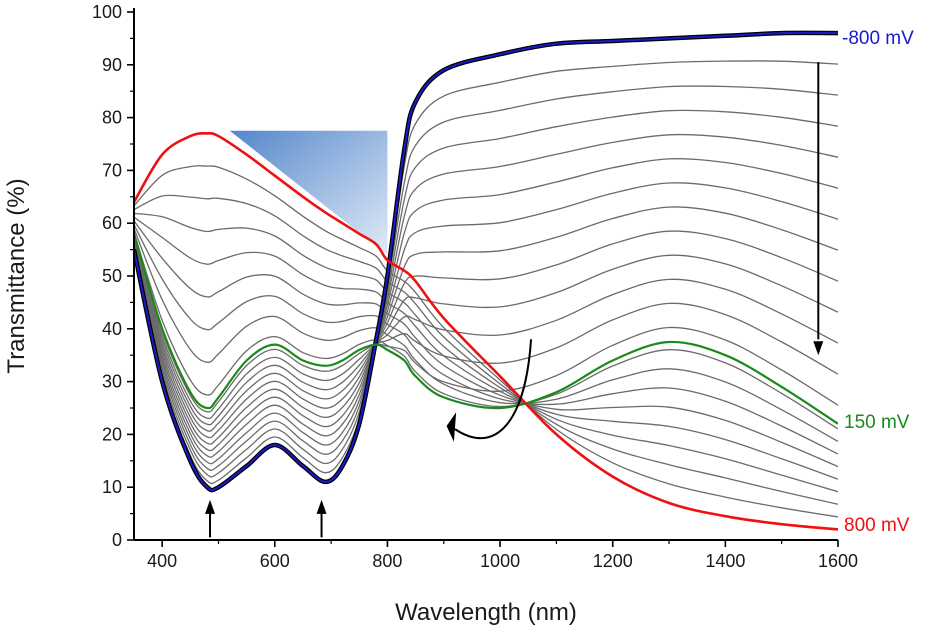  I want to click on shading-wedge, so click(308, 192).